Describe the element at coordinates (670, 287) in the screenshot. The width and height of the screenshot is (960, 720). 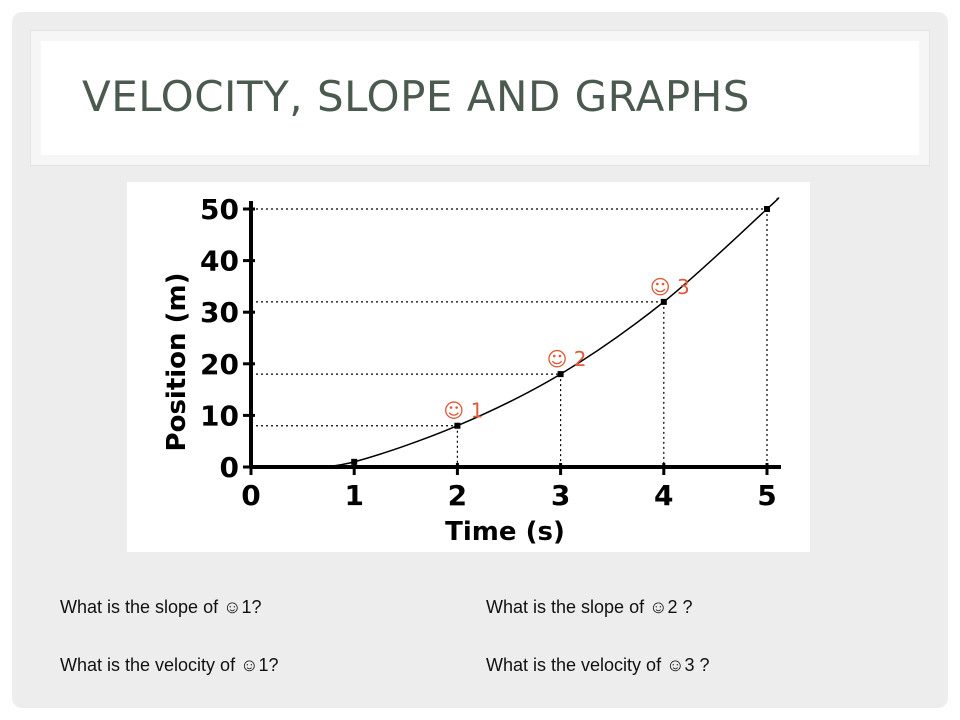
I see `annotation-smiley-3: ☺ 3` at that location.